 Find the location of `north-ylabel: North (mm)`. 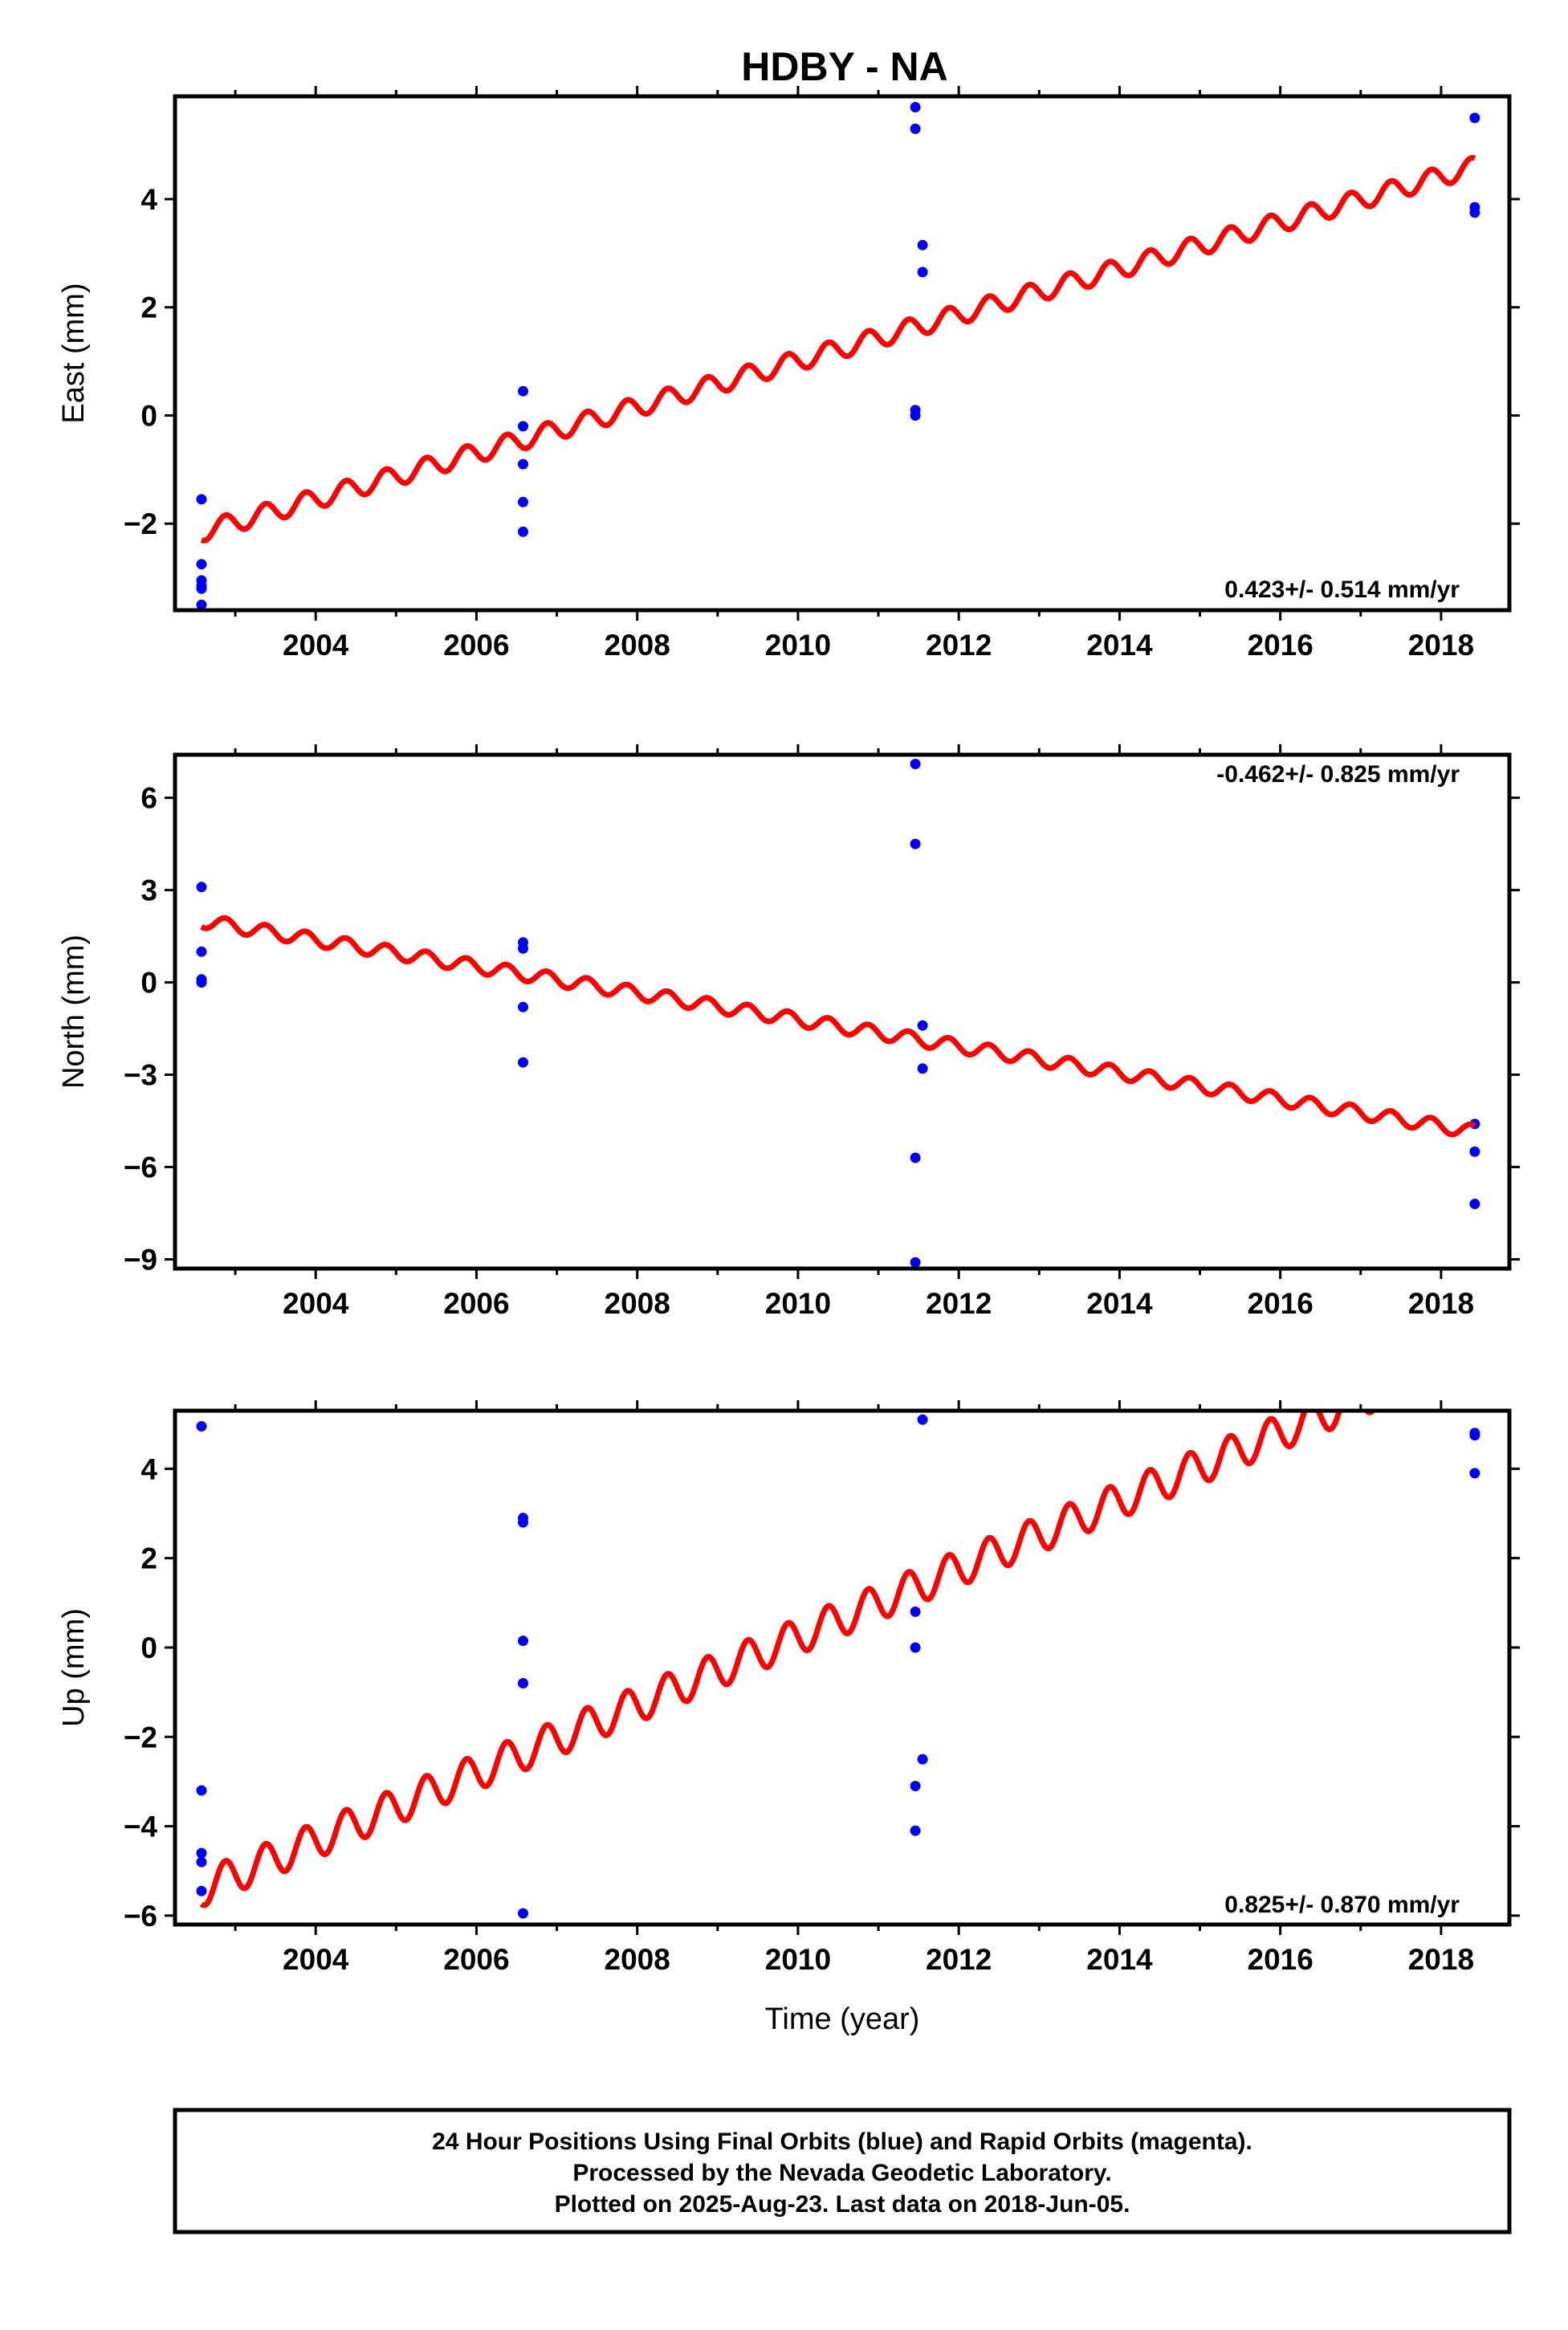

north-ylabel: North (mm) is located at coordinates (74, 1012).